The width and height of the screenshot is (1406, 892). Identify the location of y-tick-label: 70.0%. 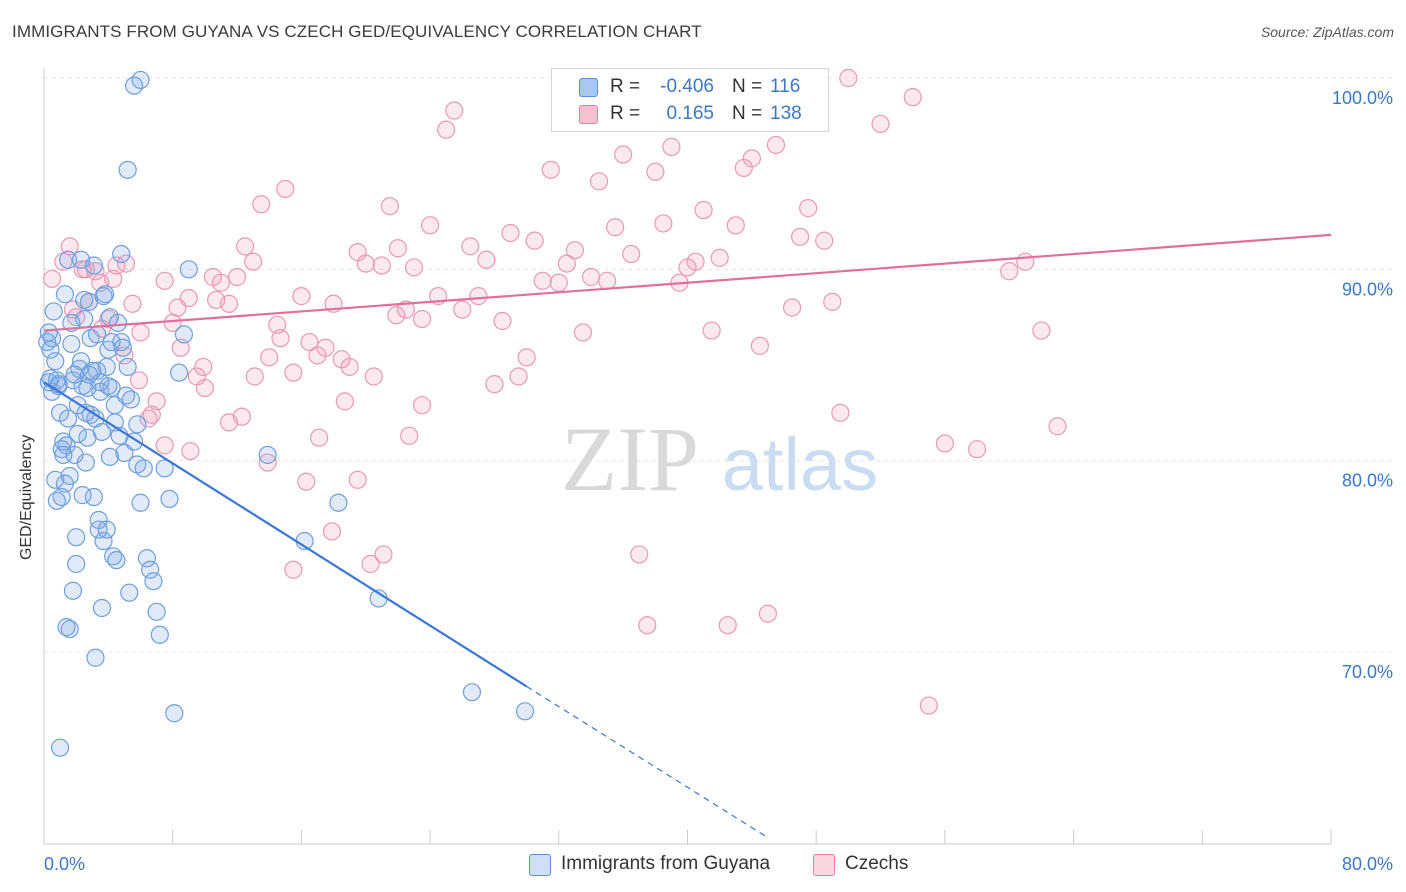
(1367, 672).